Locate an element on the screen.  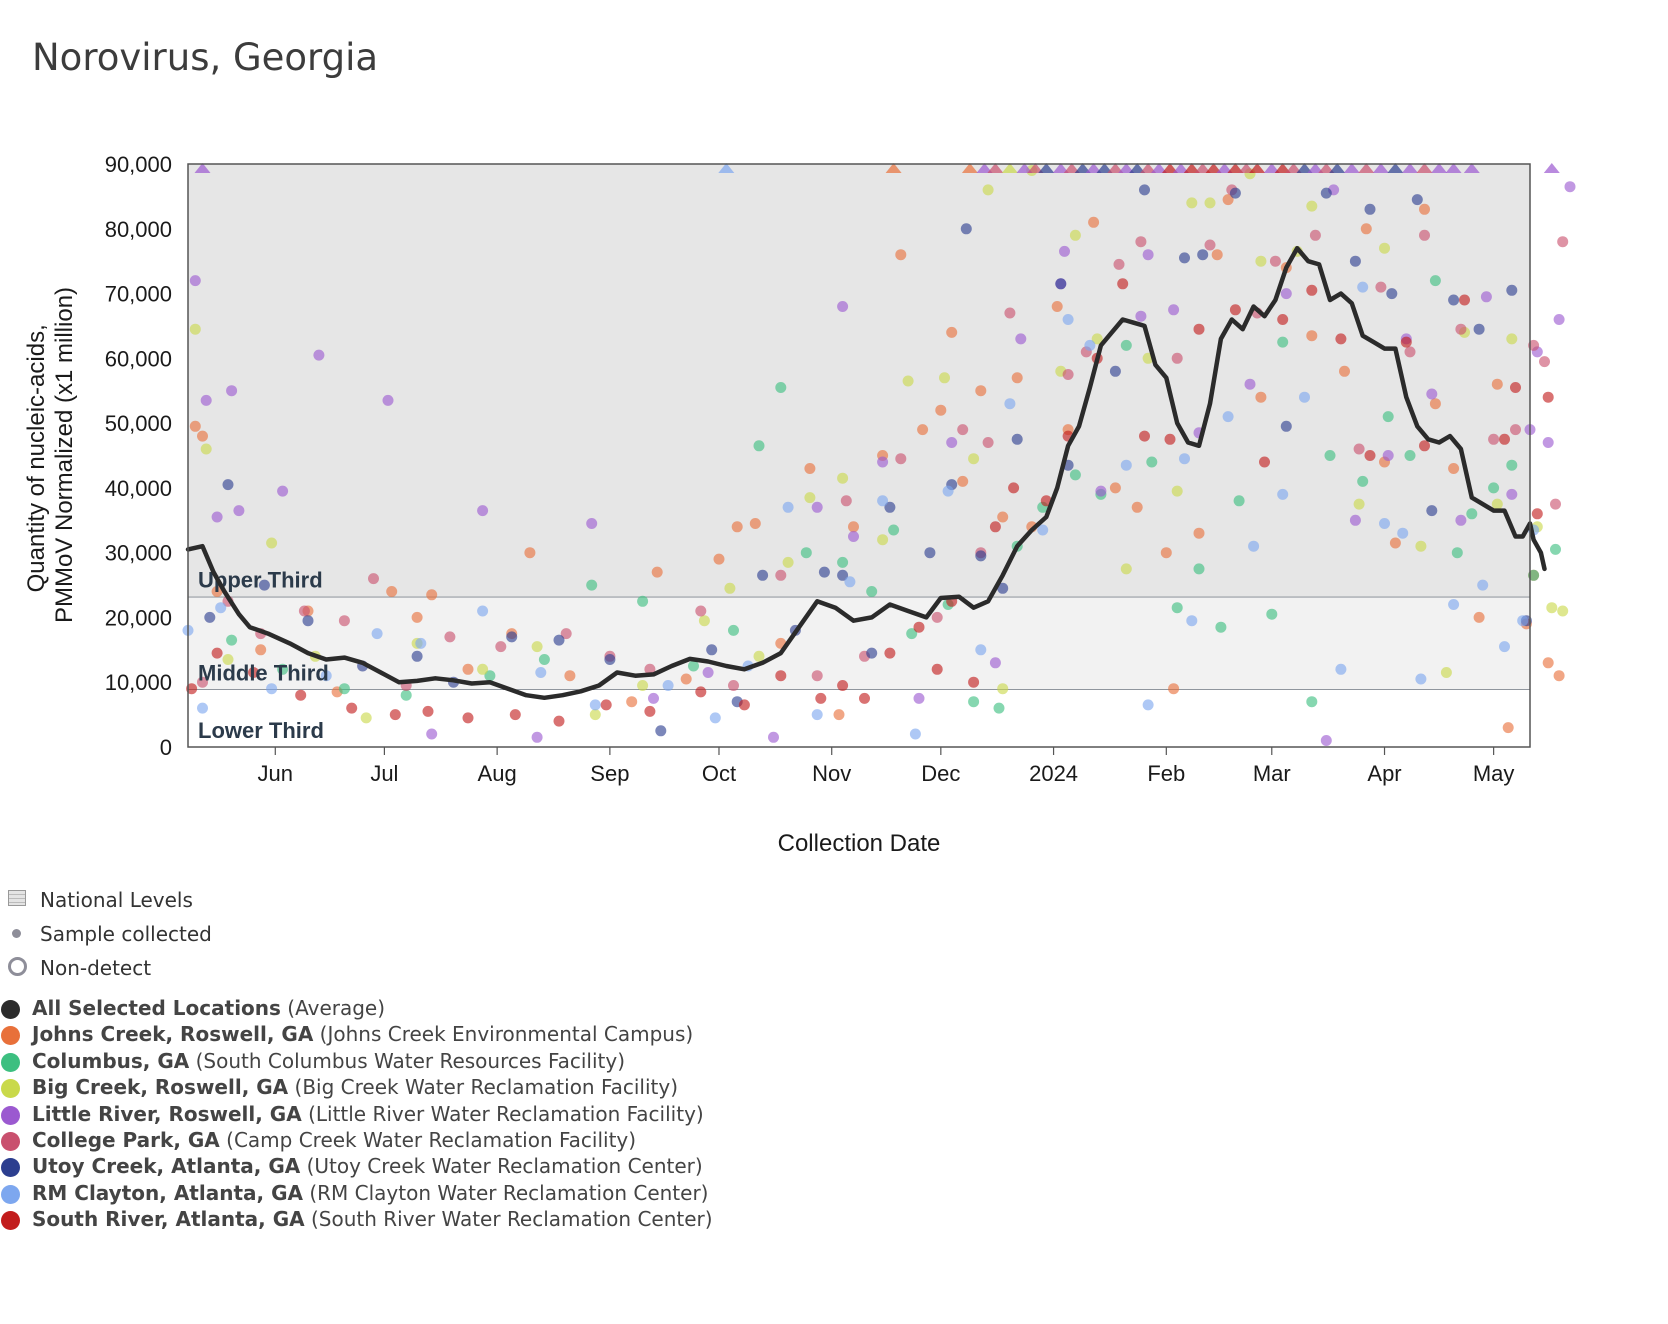
x-tick-label: May is located at coordinates (1494, 773).